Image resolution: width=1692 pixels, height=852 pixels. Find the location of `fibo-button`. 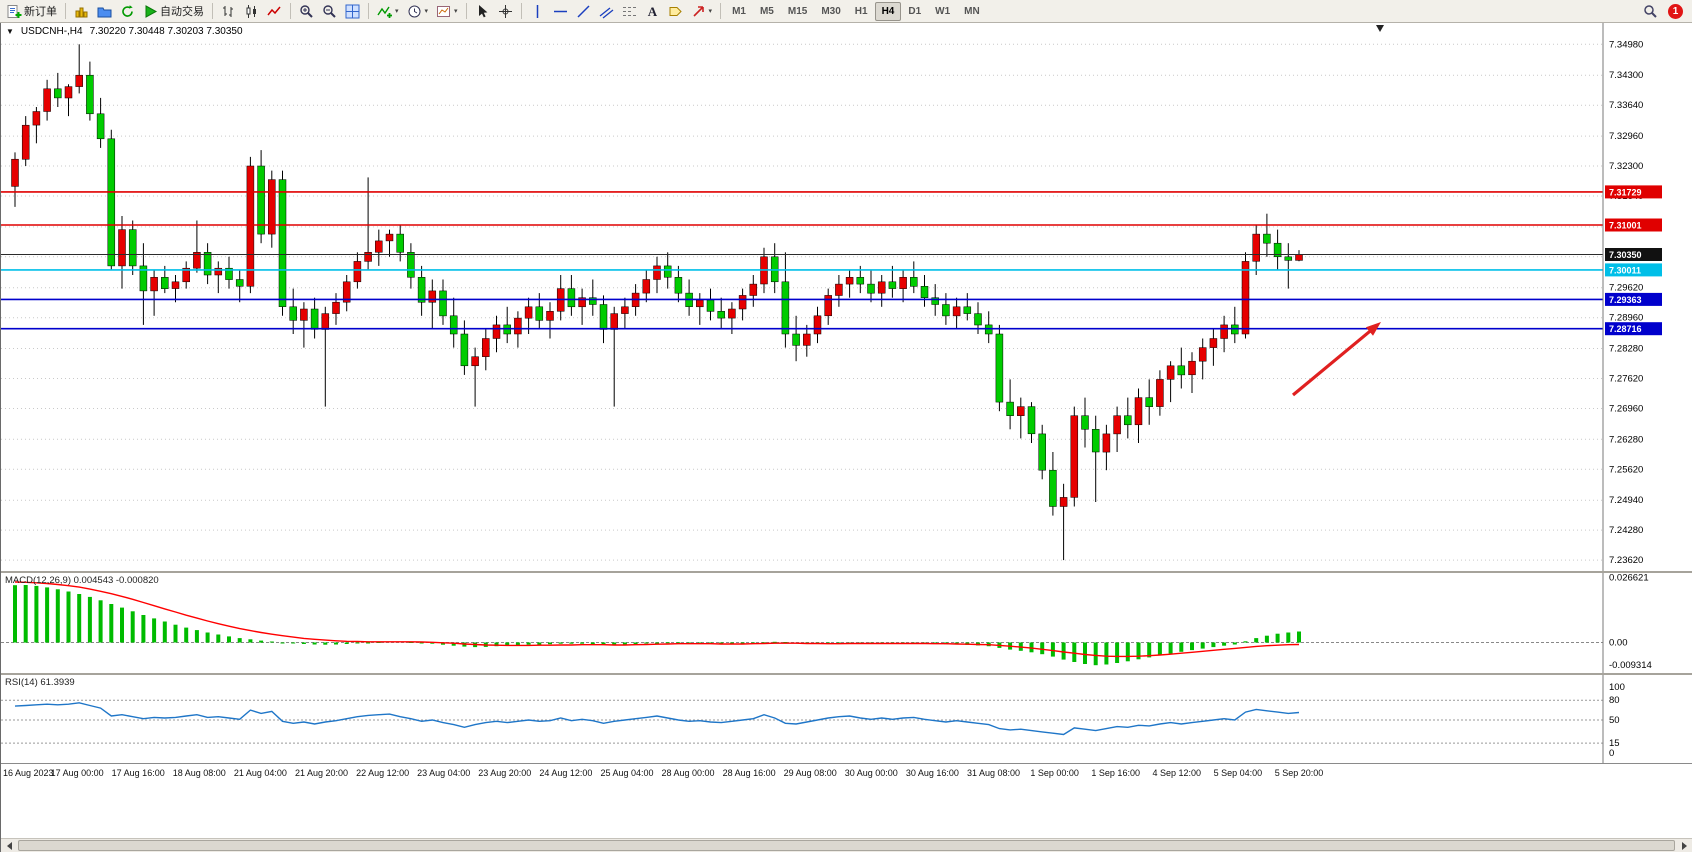

fibo-button is located at coordinates (629, 11).